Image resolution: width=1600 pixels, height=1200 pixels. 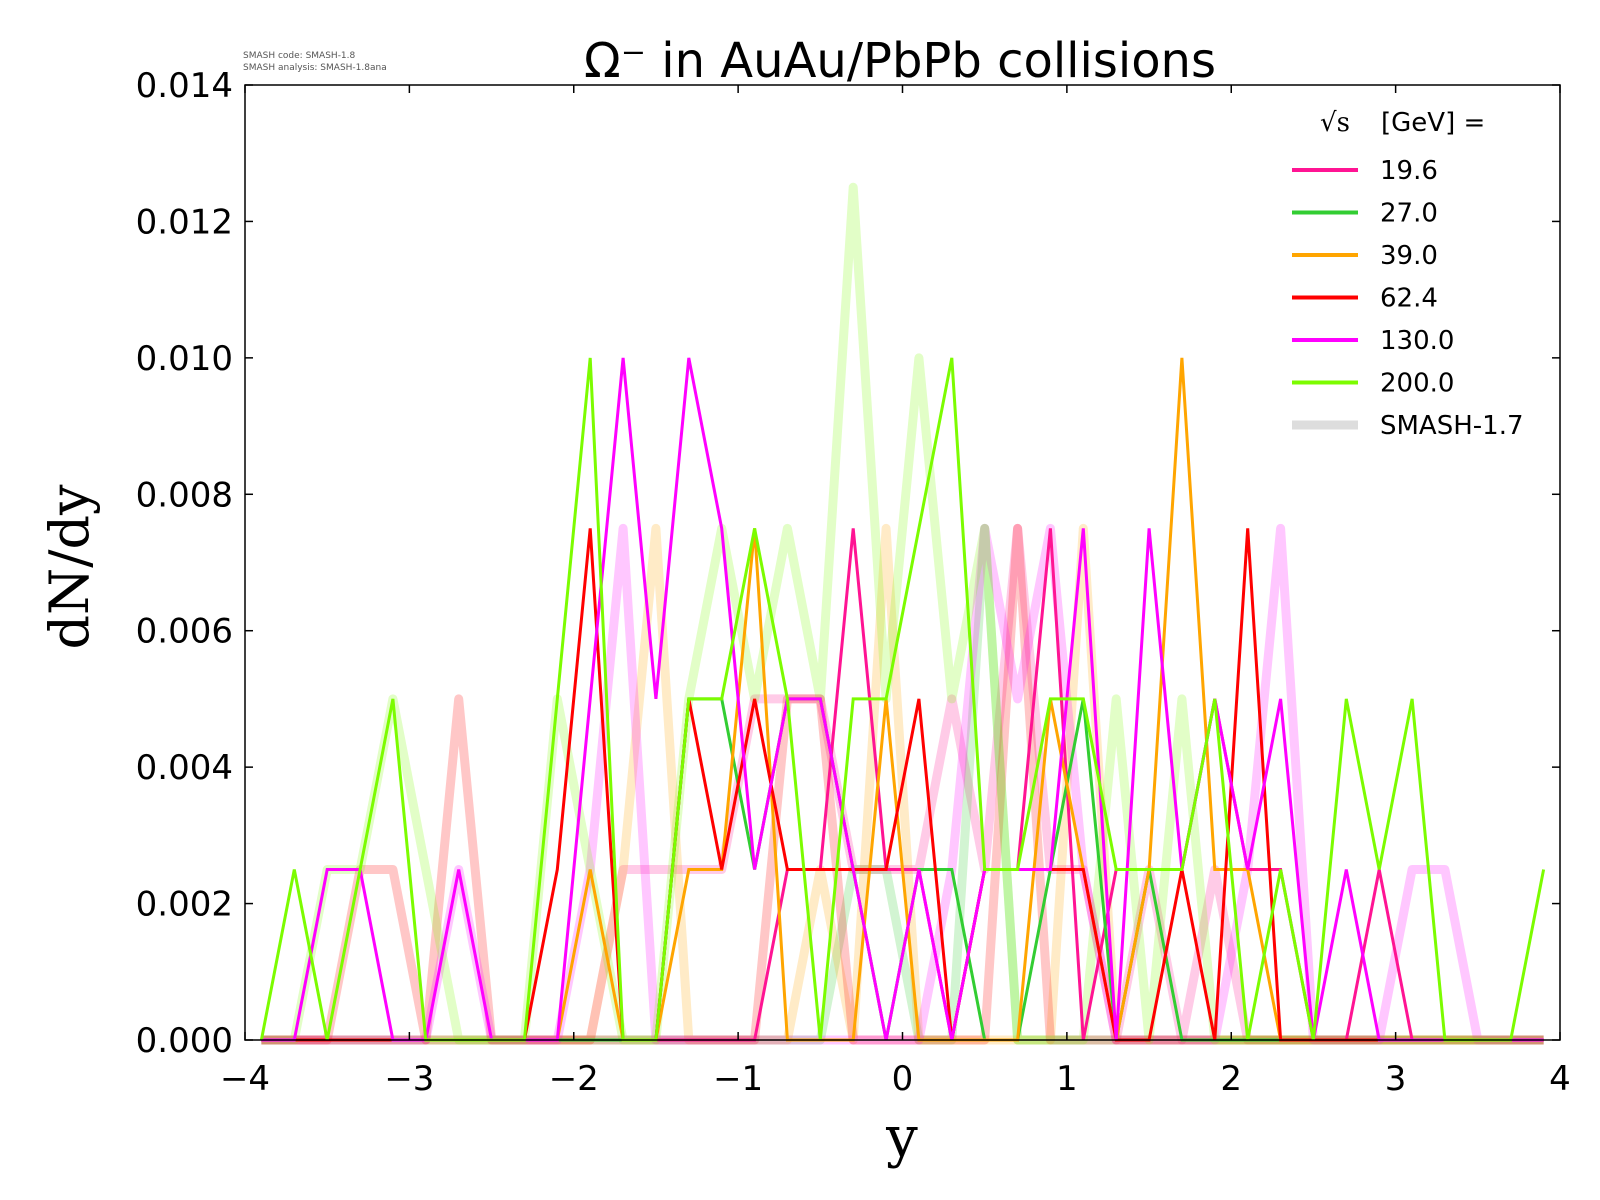 I want to click on y-tick-label: 0.002, so click(x=184, y=905).